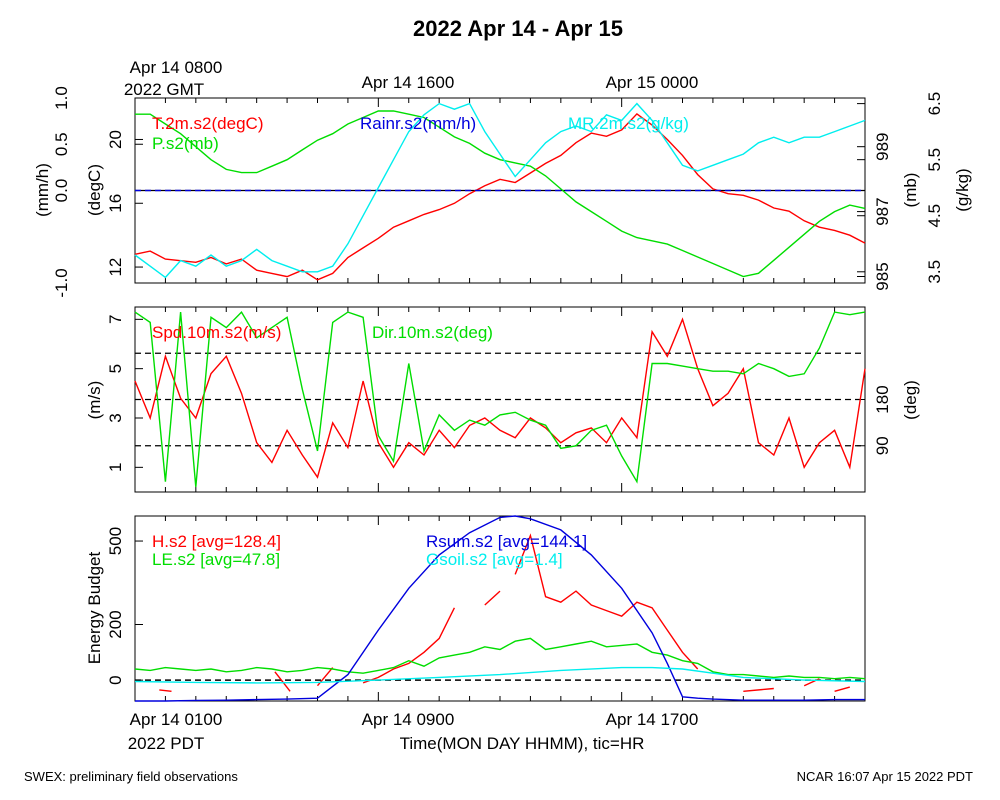 This screenshot has width=1000, height=800. What do you see at coordinates (165, 690) in the screenshot?
I see `series-line-p3-0-seg0` at bounding box center [165, 690].